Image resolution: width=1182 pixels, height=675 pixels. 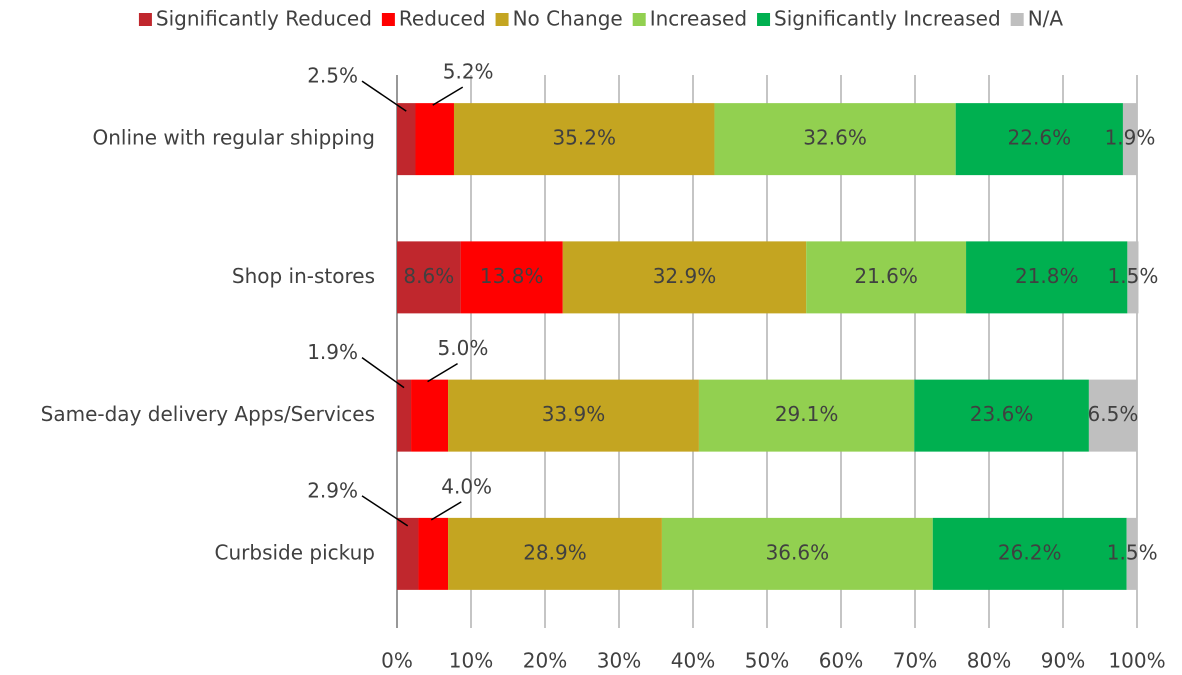 I want to click on legend-label: Increased, so click(x=698, y=19).